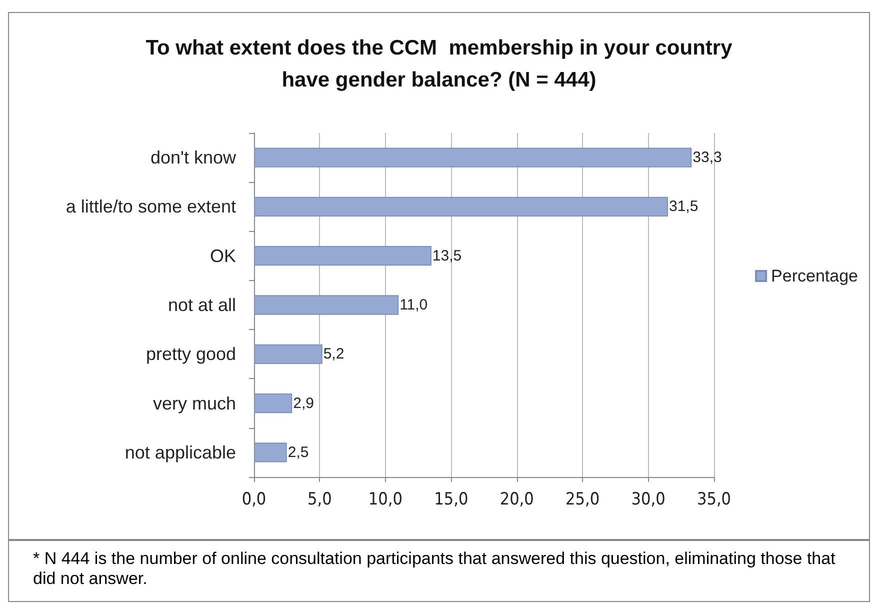 The width and height of the screenshot is (880, 608). Describe the element at coordinates (151, 206) in the screenshot. I see `y-tick-label: a little/to some extent` at that location.